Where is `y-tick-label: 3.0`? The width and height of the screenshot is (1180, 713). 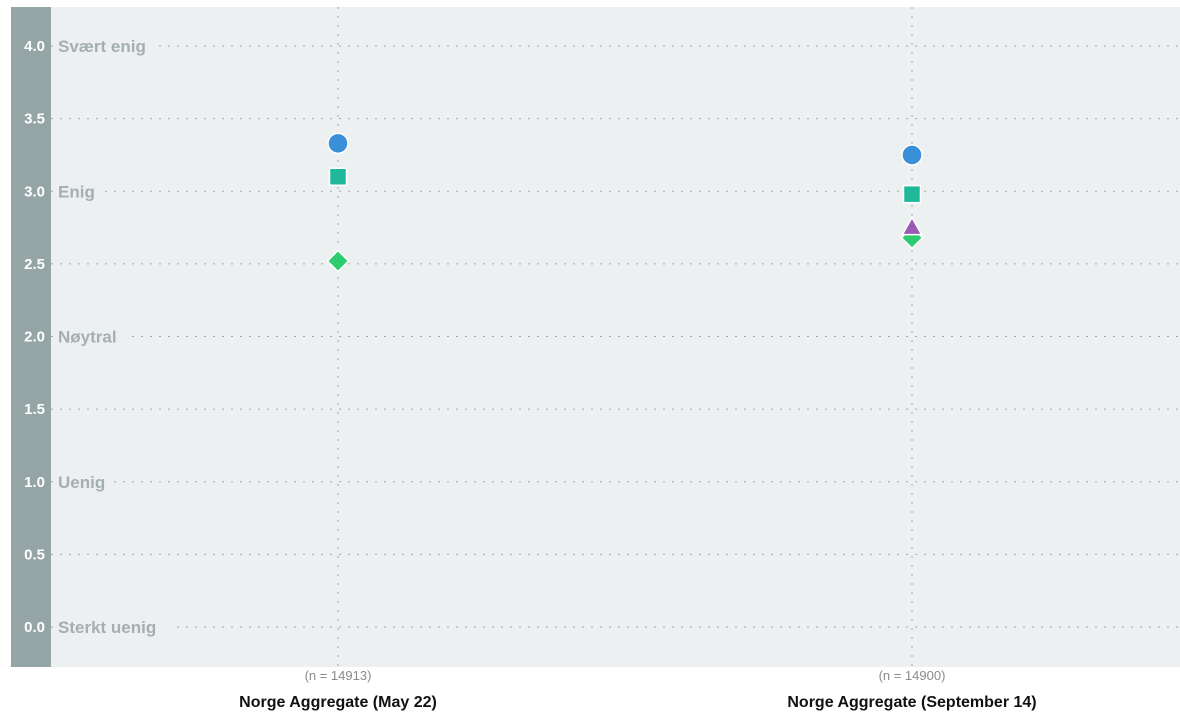 y-tick-label: 3.0 is located at coordinates (34, 191).